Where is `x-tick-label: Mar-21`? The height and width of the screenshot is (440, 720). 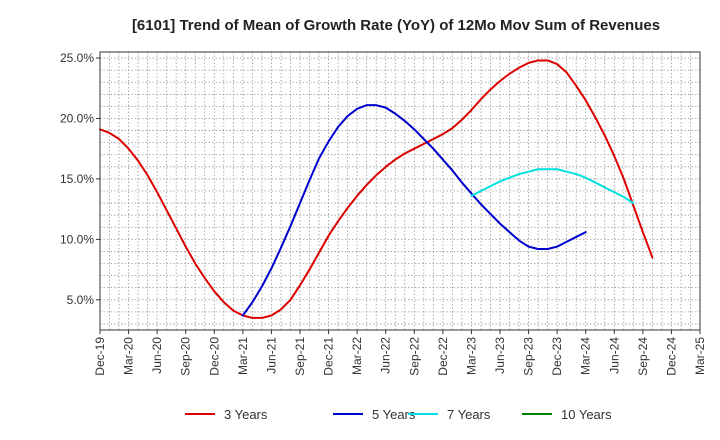
x-tick-label: Mar-21 is located at coordinates (243, 356).